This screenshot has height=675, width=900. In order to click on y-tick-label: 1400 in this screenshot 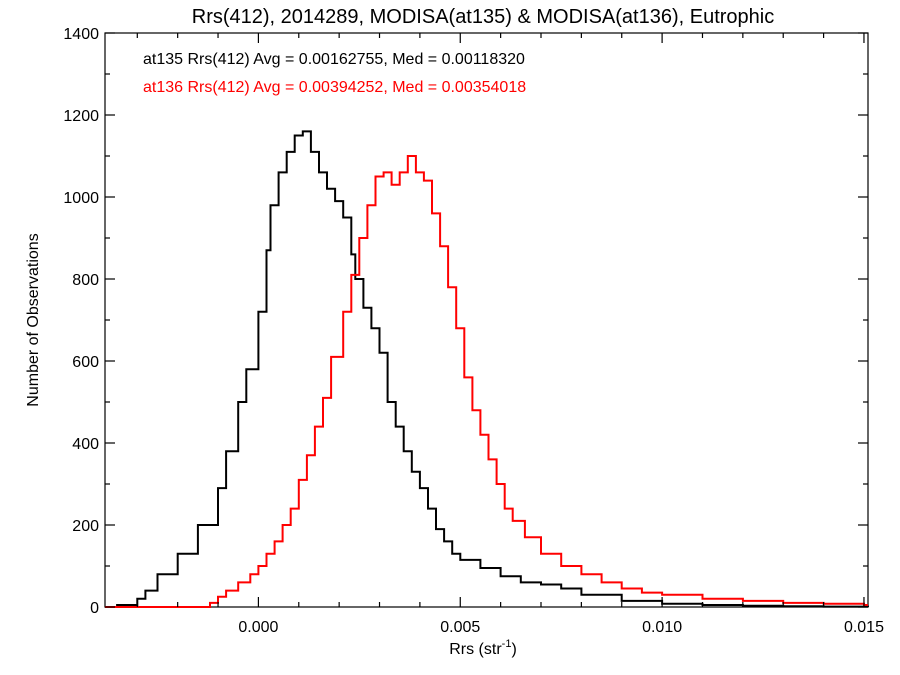, I will do `click(81, 34)`.